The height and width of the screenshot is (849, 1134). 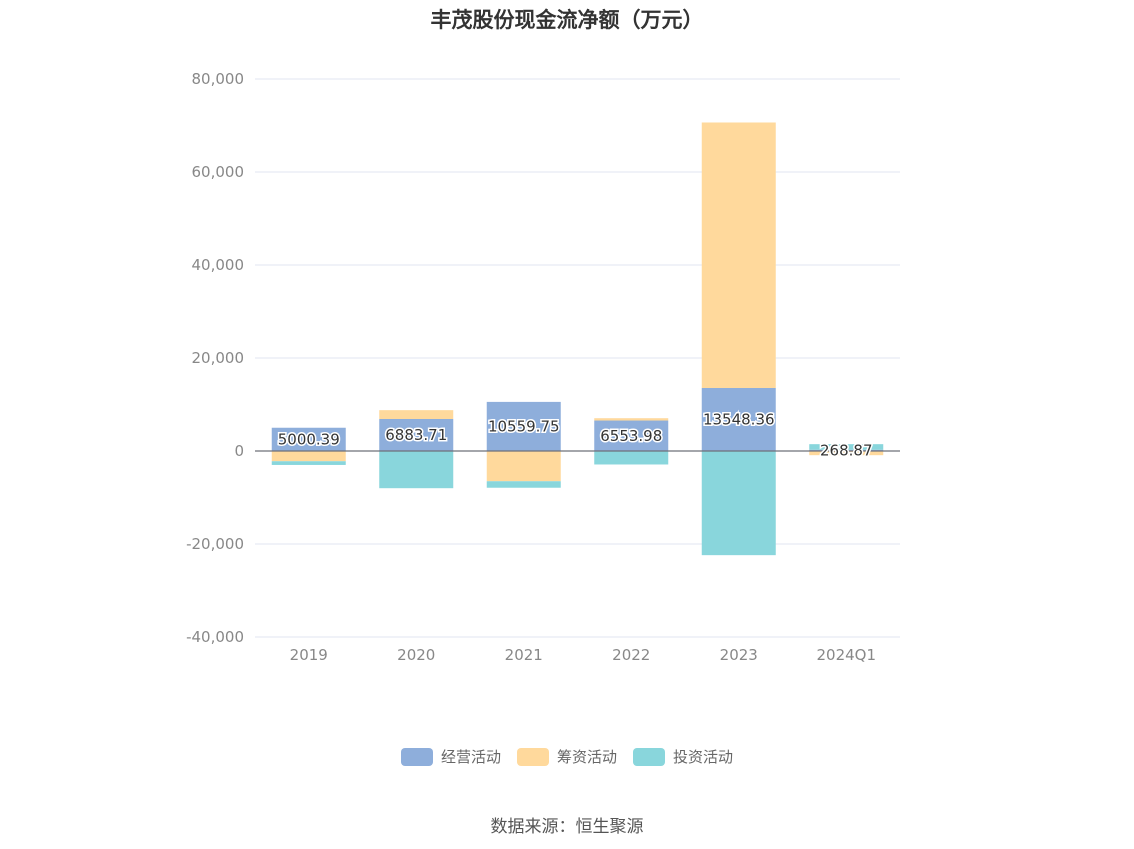 What do you see at coordinates (703, 757) in the screenshot?
I see `legend-label: 投资活动` at bounding box center [703, 757].